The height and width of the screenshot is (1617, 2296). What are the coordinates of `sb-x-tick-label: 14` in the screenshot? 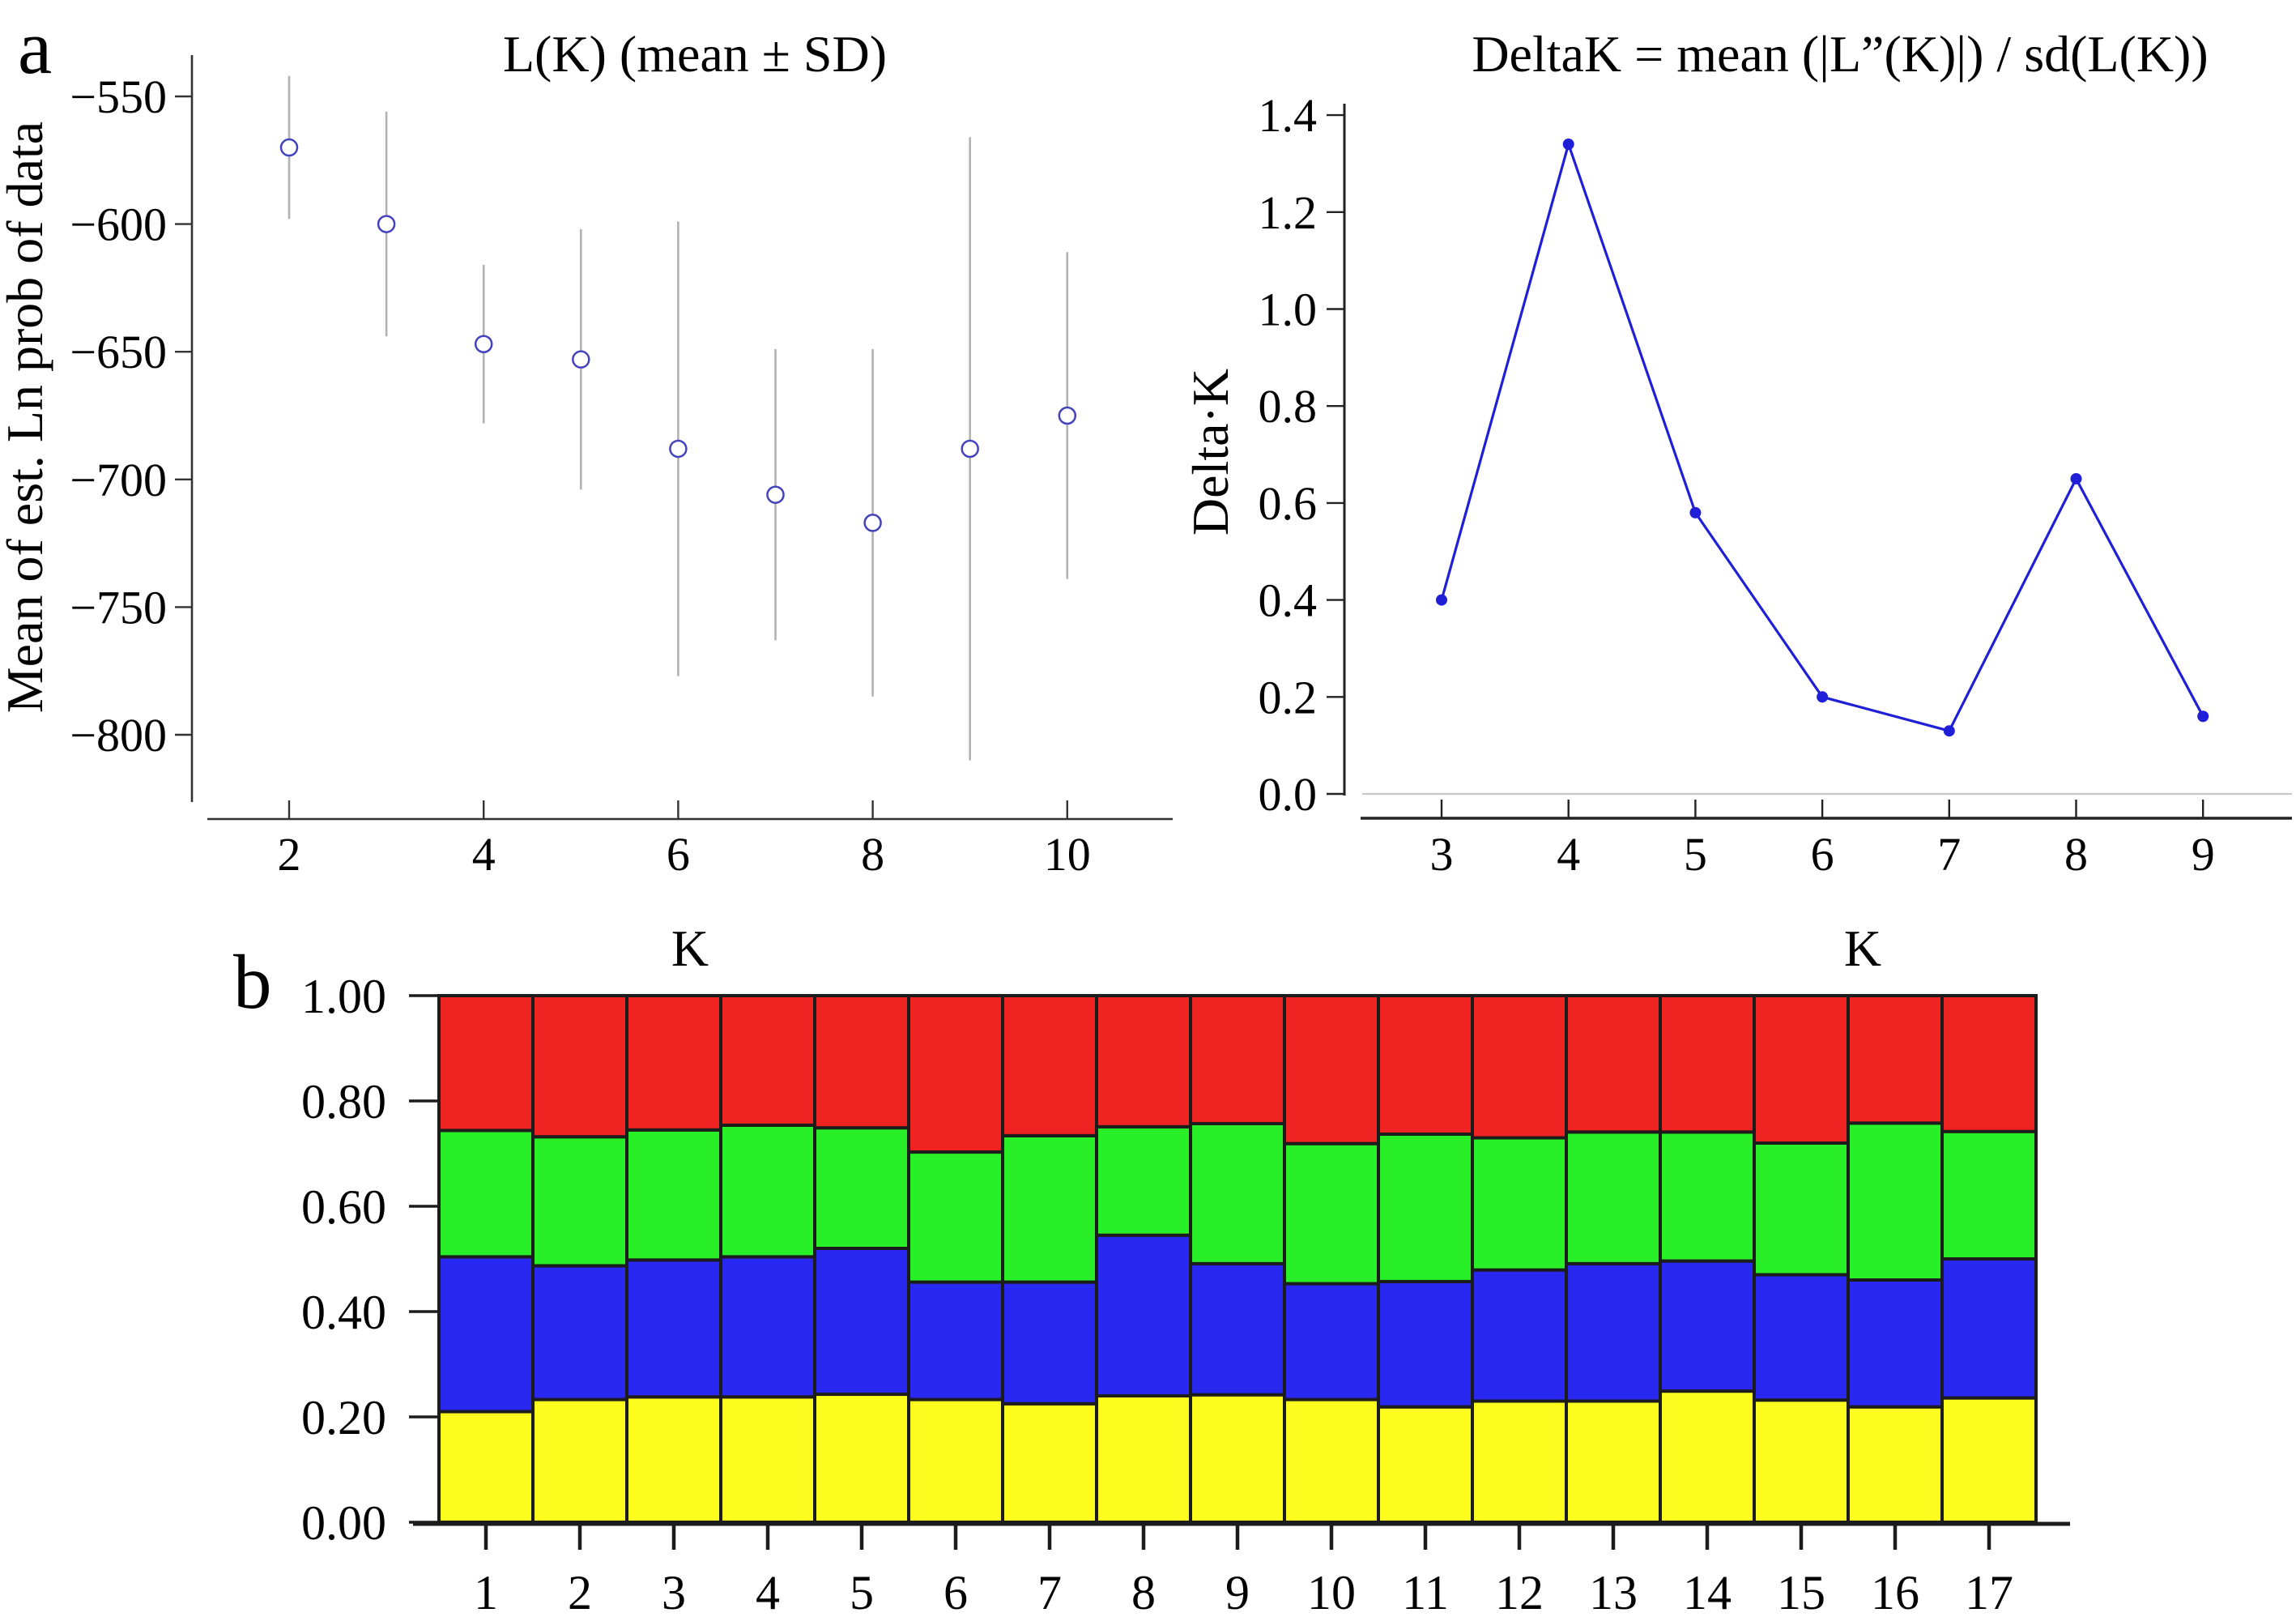 It's located at (1708, 1591).